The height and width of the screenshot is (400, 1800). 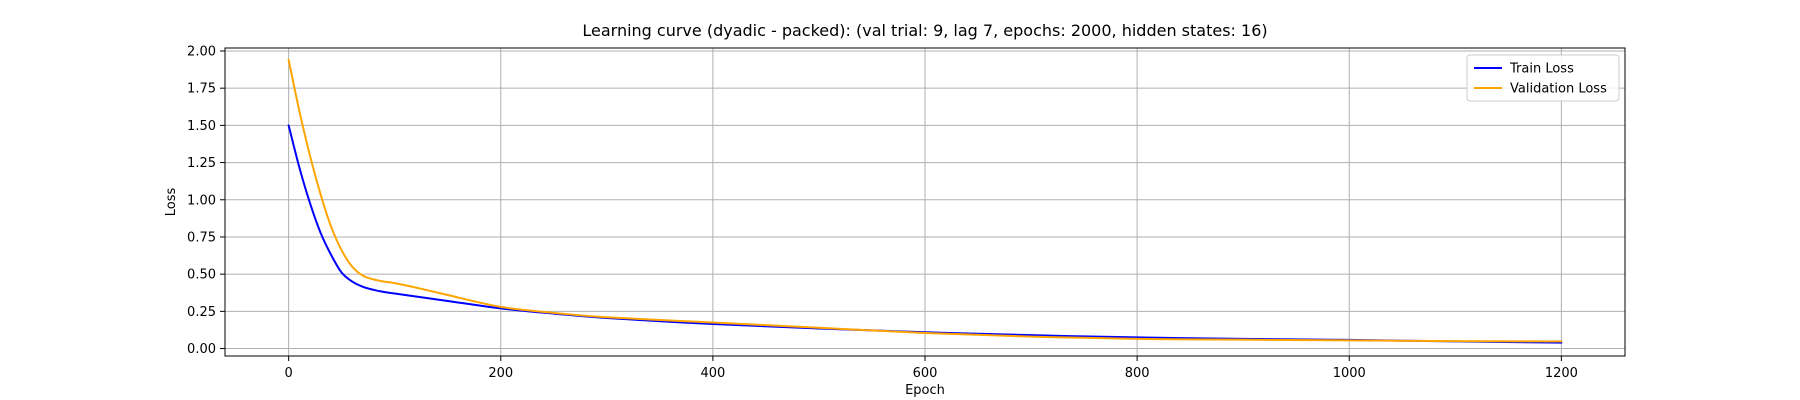 What do you see at coordinates (201, 200) in the screenshot?
I see `y-tick-label: 1.00` at bounding box center [201, 200].